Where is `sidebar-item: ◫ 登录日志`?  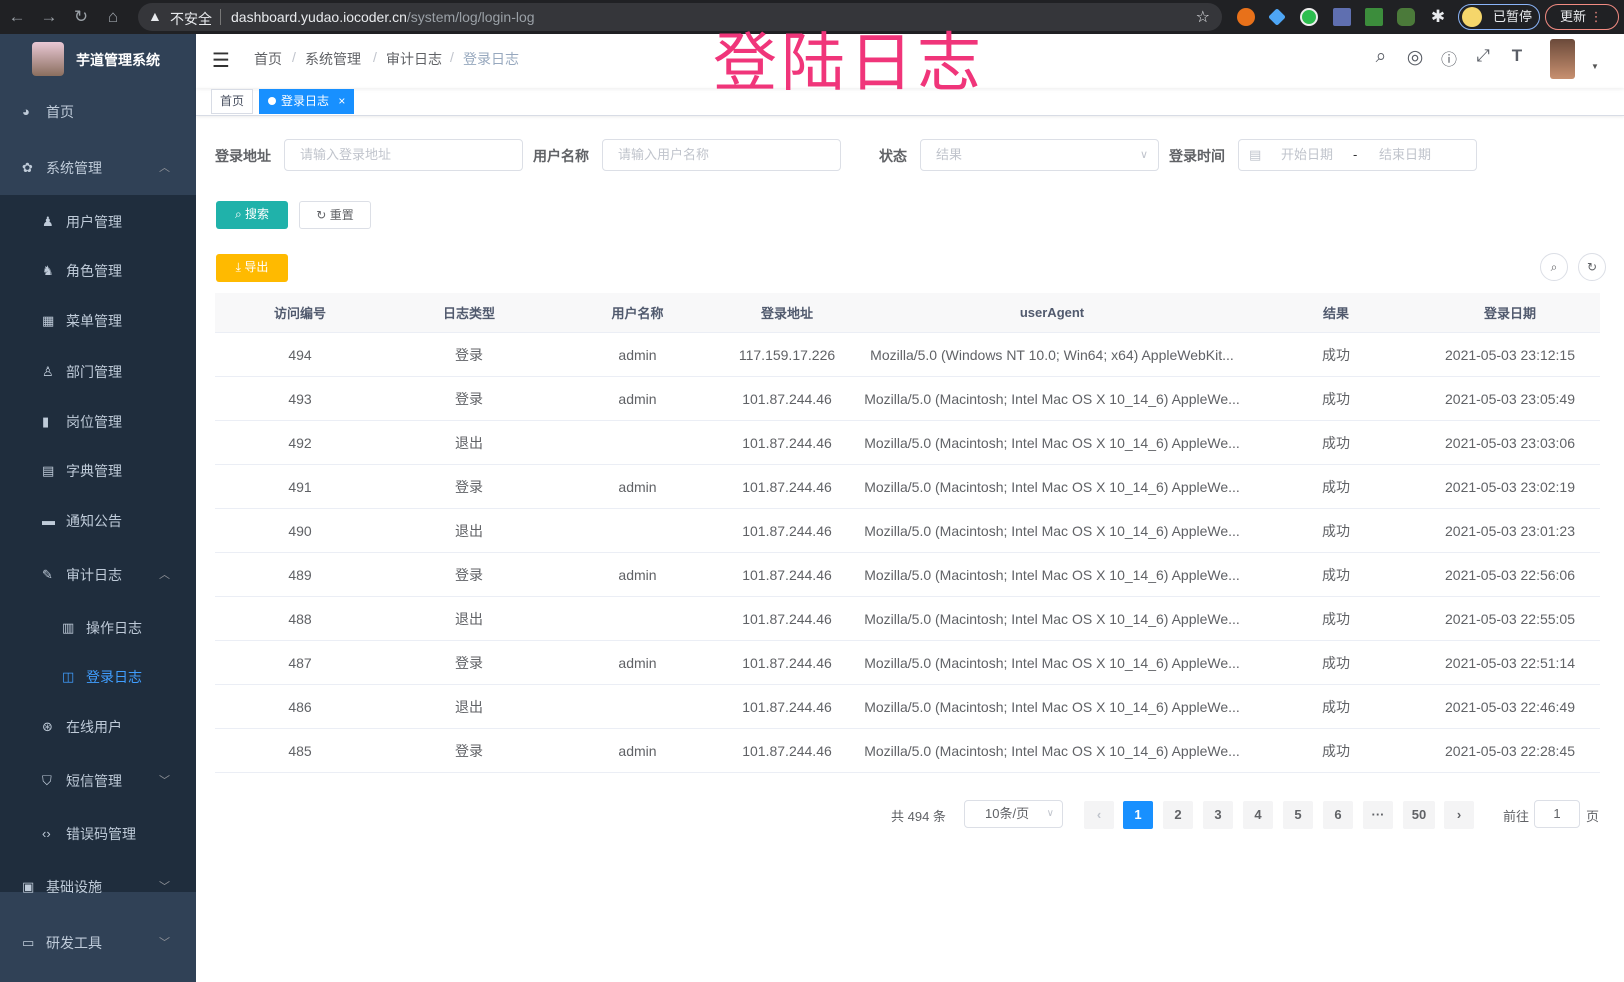 sidebar-item: ◫ 登录日志 is located at coordinates (98, 677).